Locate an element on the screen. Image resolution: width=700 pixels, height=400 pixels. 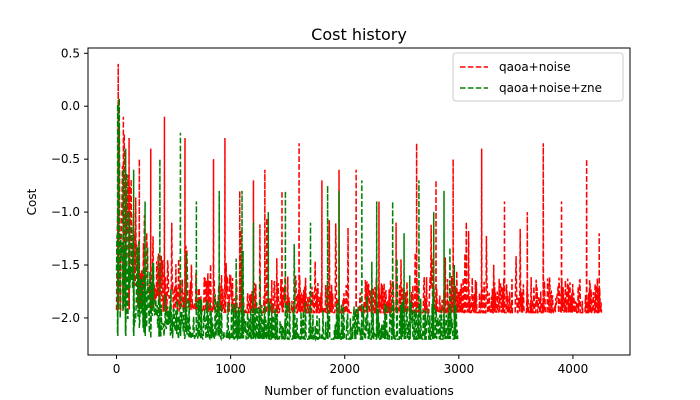
y-axis-ticks: 0.5 0.0 −0.5 −1.0 −1.5 −2.0 is located at coordinates (69, 185).